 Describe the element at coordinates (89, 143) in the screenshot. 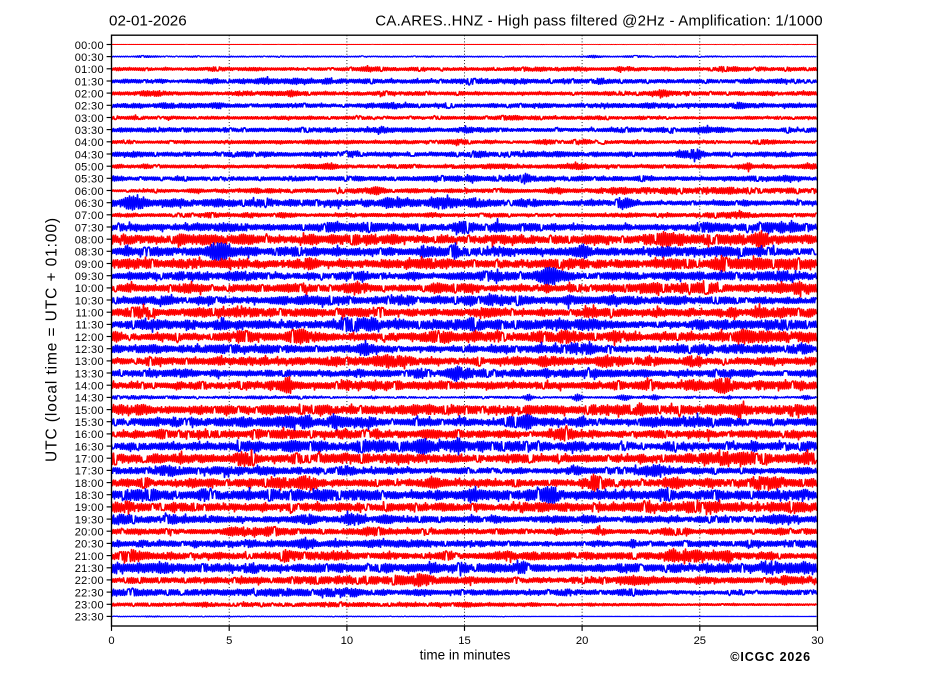

I see `svg-text: 04:00` at that location.